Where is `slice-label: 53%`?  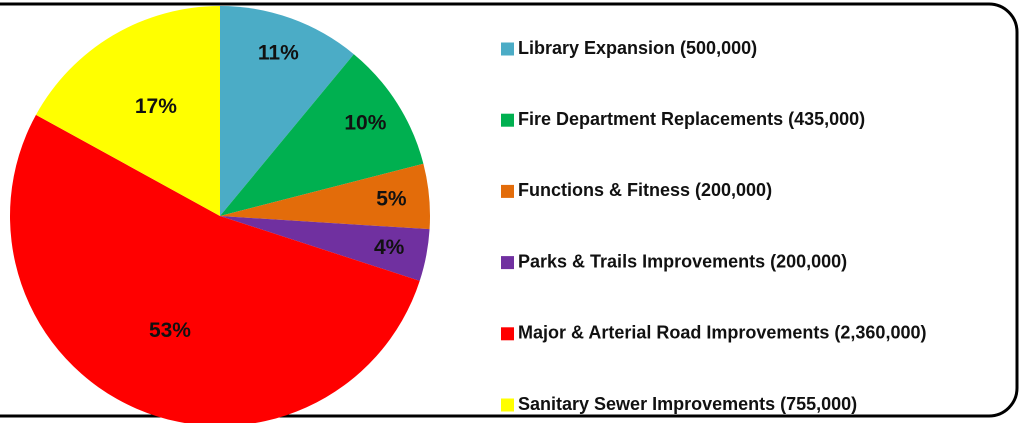 slice-label: 53% is located at coordinates (170, 330).